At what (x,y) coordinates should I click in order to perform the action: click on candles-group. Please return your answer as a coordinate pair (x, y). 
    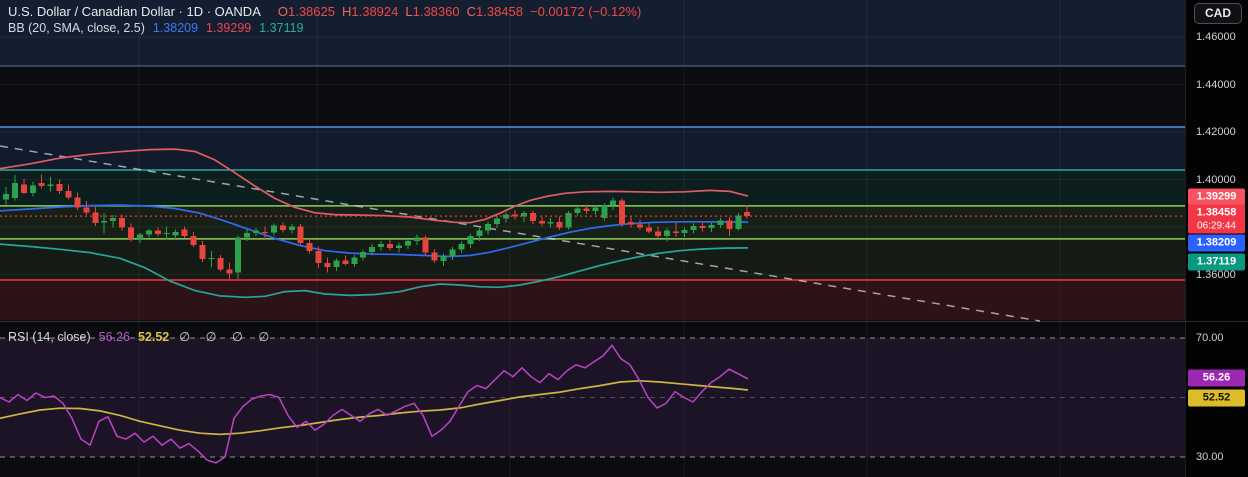
    Looking at the image, I should click on (377, 227).